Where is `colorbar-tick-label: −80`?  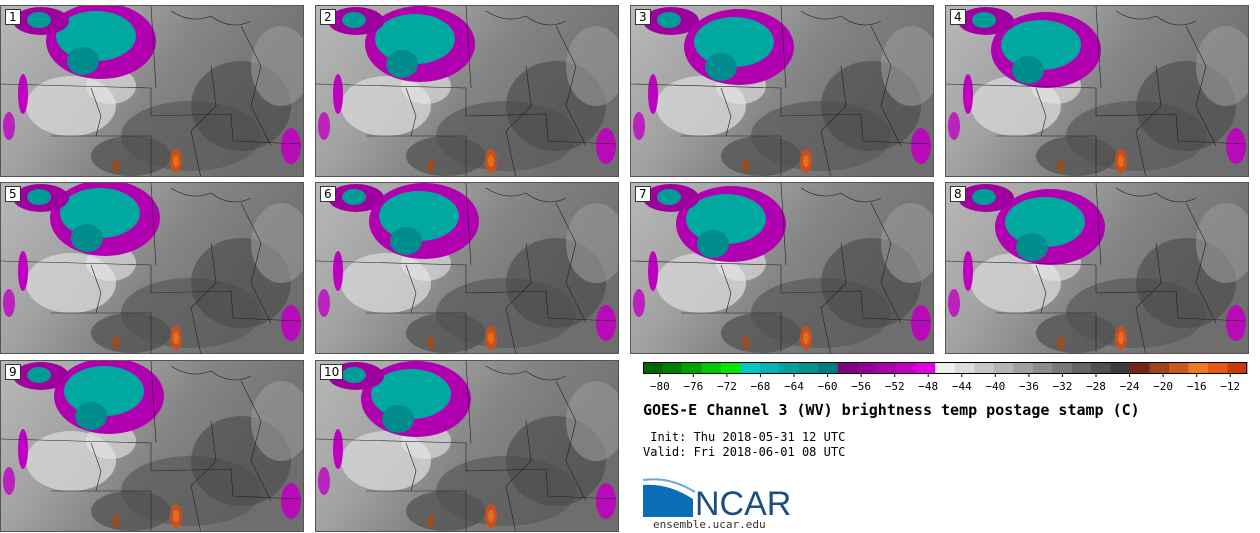
colorbar-tick-label: −80 is located at coordinates (660, 386).